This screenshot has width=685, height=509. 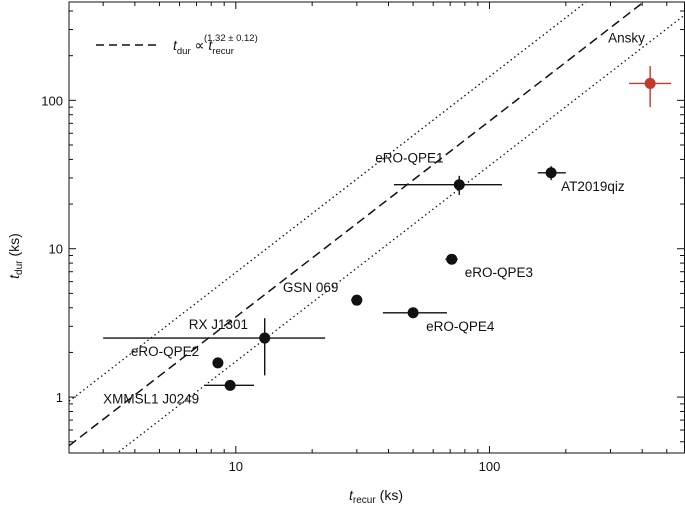 I want to click on y-tick-label: 10, so click(x=56, y=249).